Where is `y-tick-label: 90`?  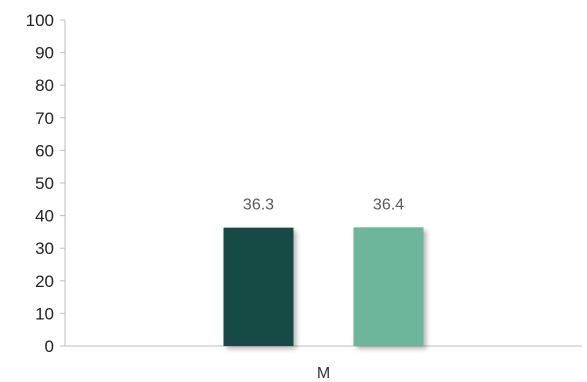
y-tick-label: 90 is located at coordinates (44, 53).